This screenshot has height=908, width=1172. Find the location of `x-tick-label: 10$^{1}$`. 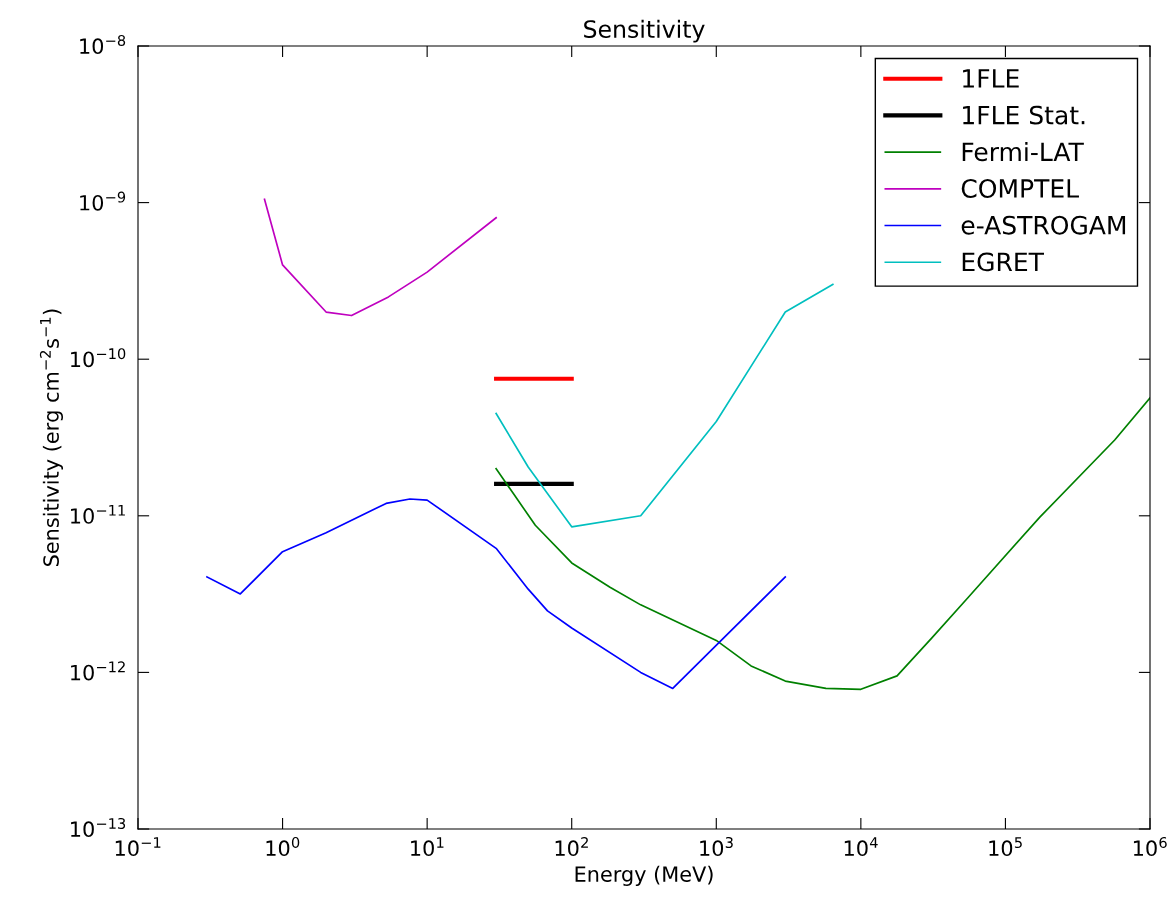

x-tick-label: 10$^{1}$ is located at coordinates (427, 847).